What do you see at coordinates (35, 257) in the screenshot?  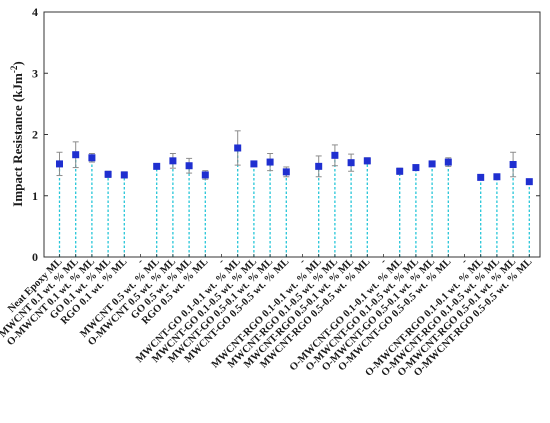 I see `y-tick-label: 0` at bounding box center [35, 257].